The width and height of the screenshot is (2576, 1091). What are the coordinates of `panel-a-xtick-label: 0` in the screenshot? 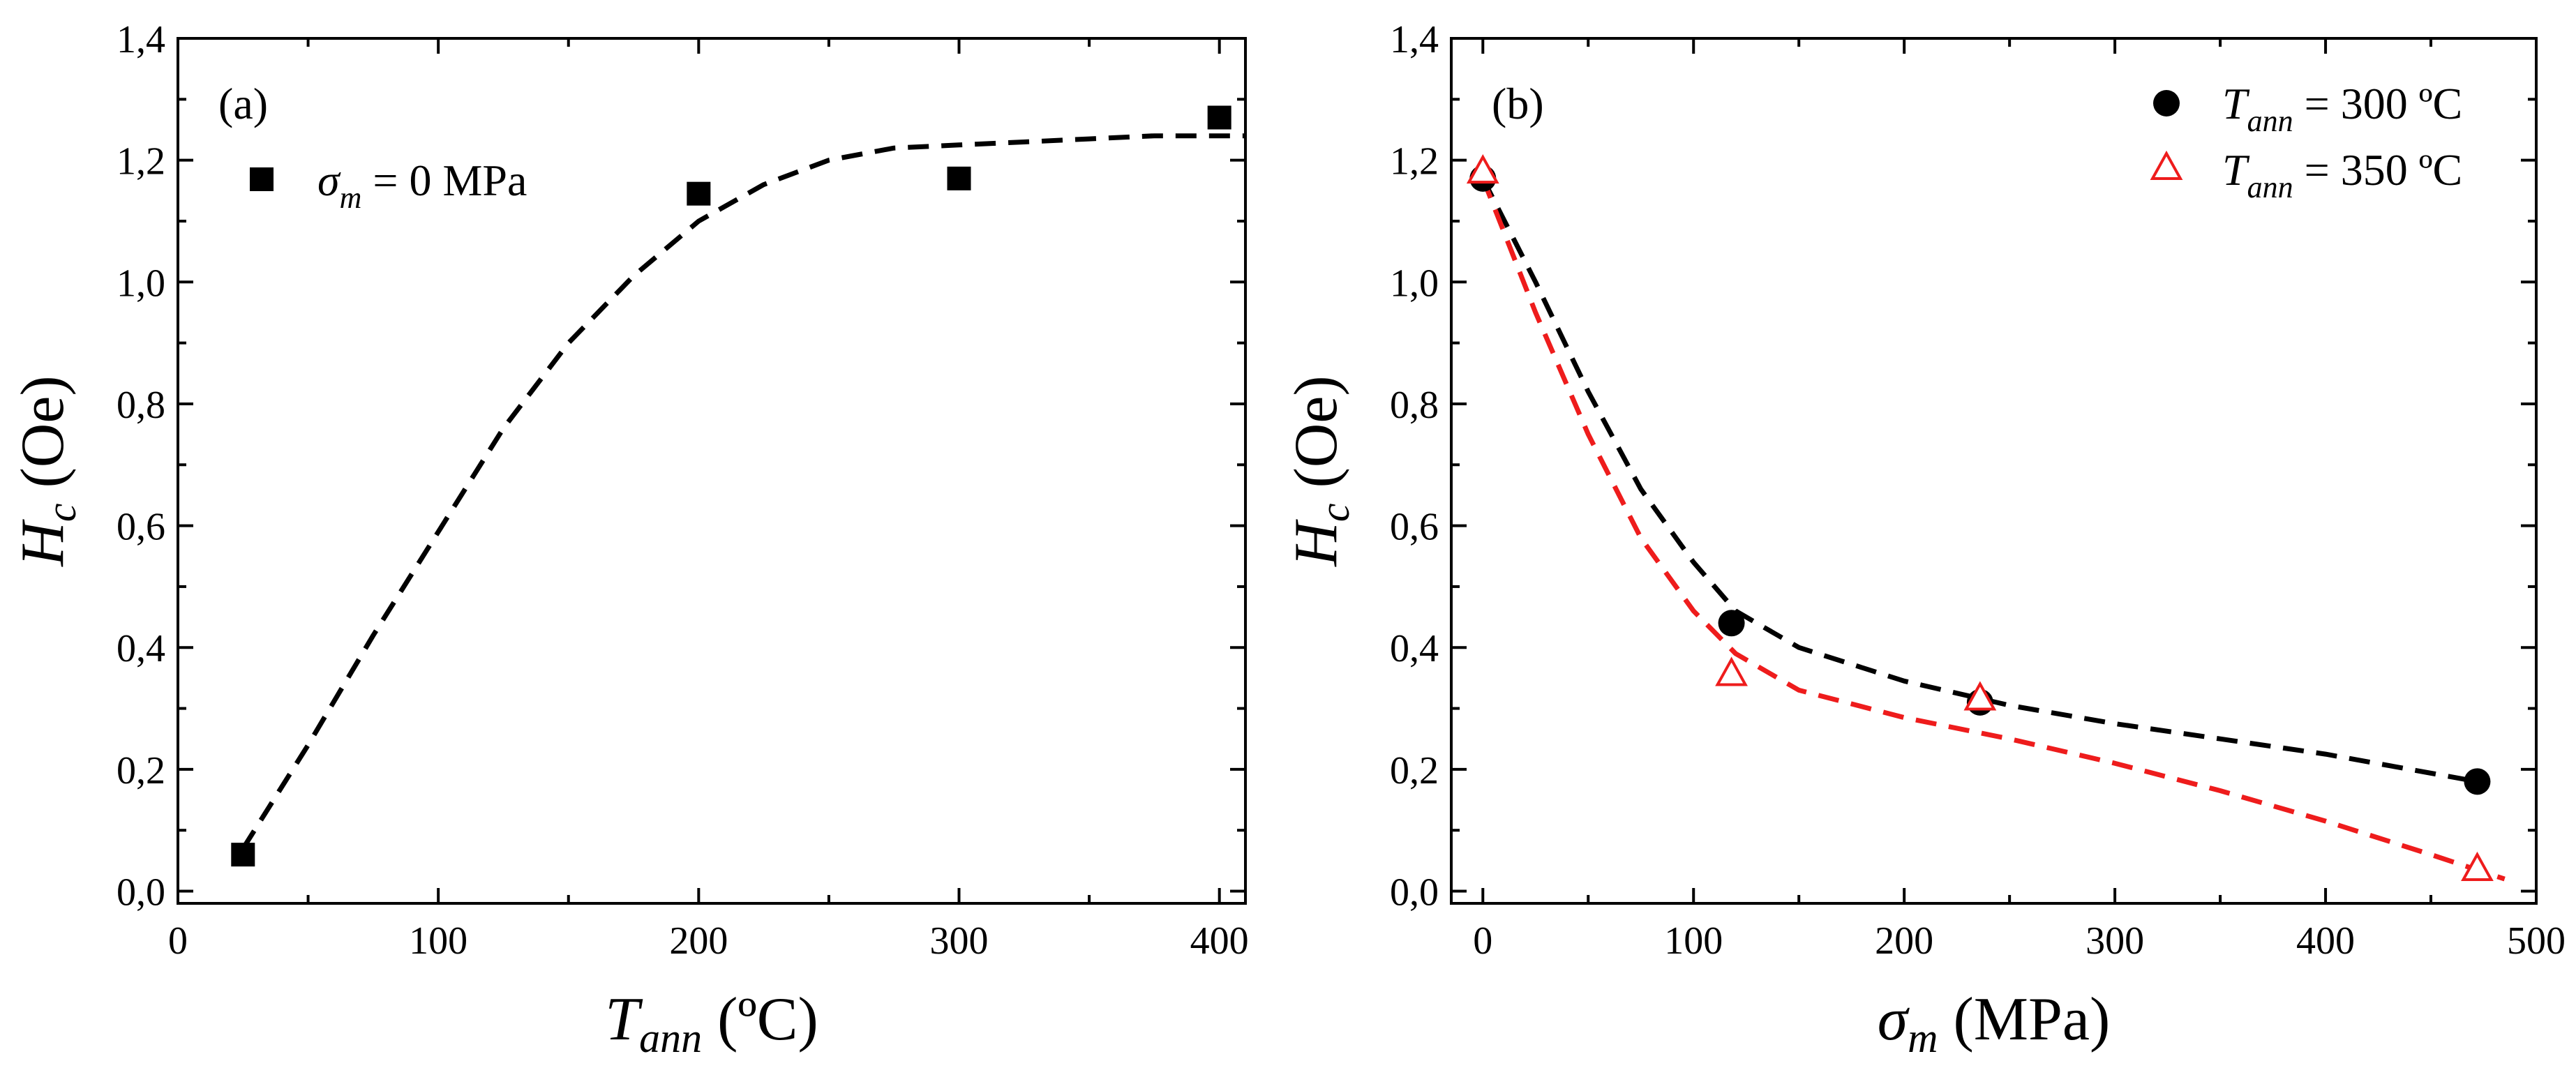 It's located at (178, 941).